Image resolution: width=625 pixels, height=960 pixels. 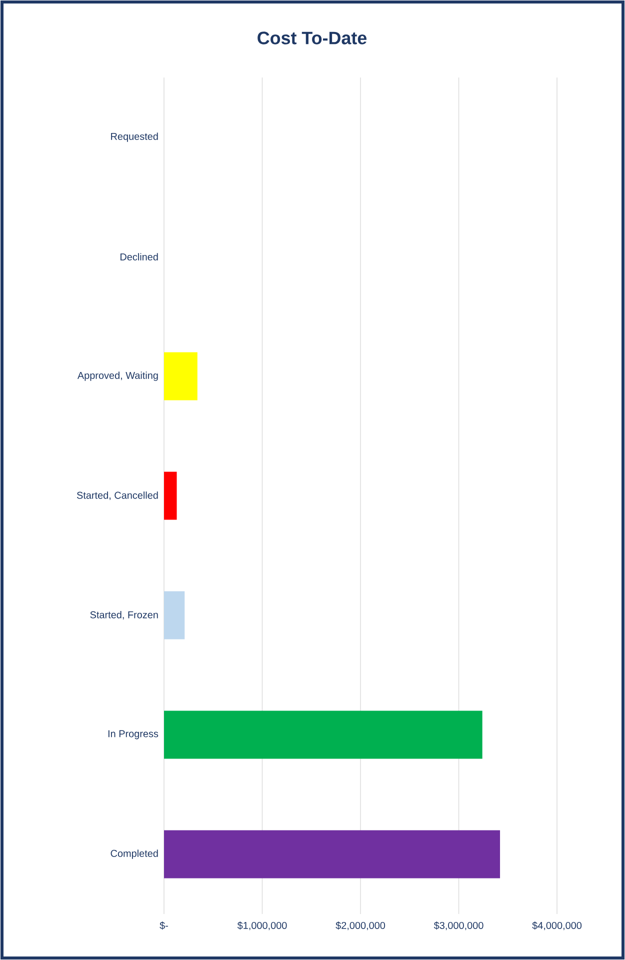 I want to click on x-tick-label: $2,000,000, so click(x=361, y=926).